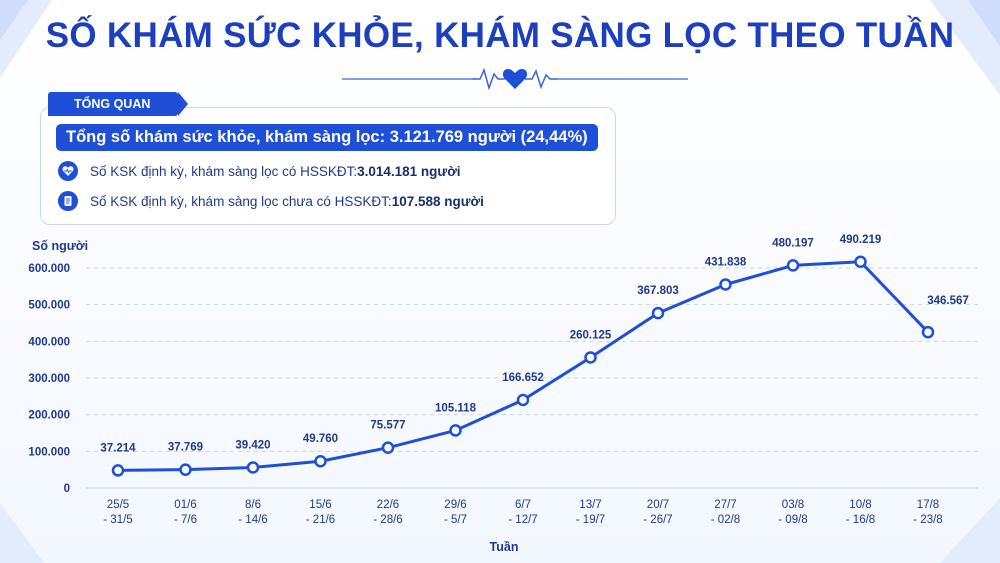 Image resolution: width=1000 pixels, height=563 pixels. I want to click on data-label: 37.214, so click(118, 448).